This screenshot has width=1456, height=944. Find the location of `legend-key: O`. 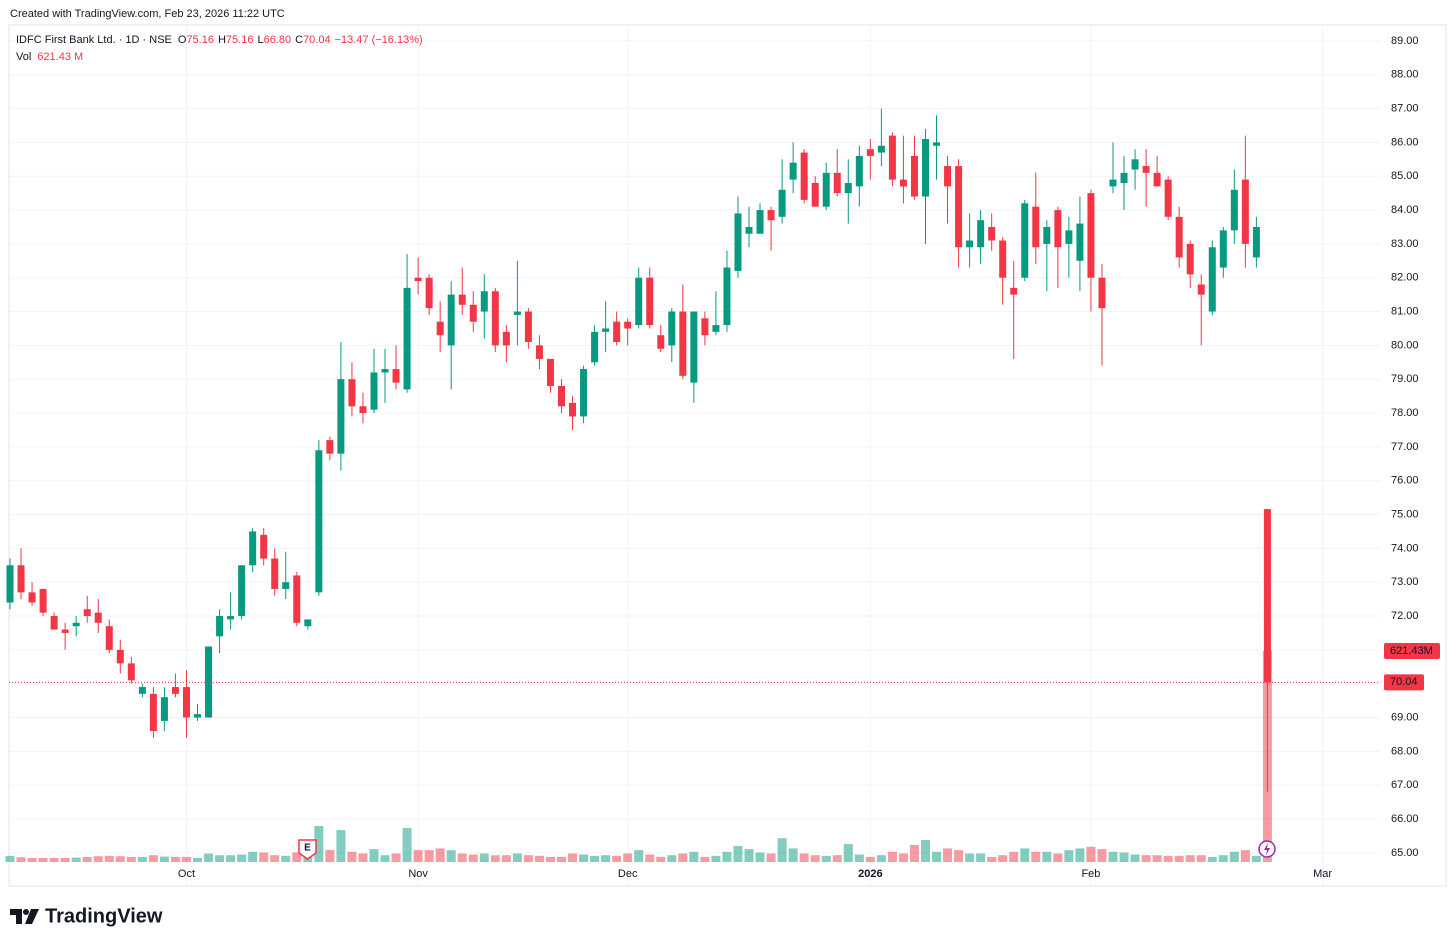

legend-key: O is located at coordinates (182, 40).